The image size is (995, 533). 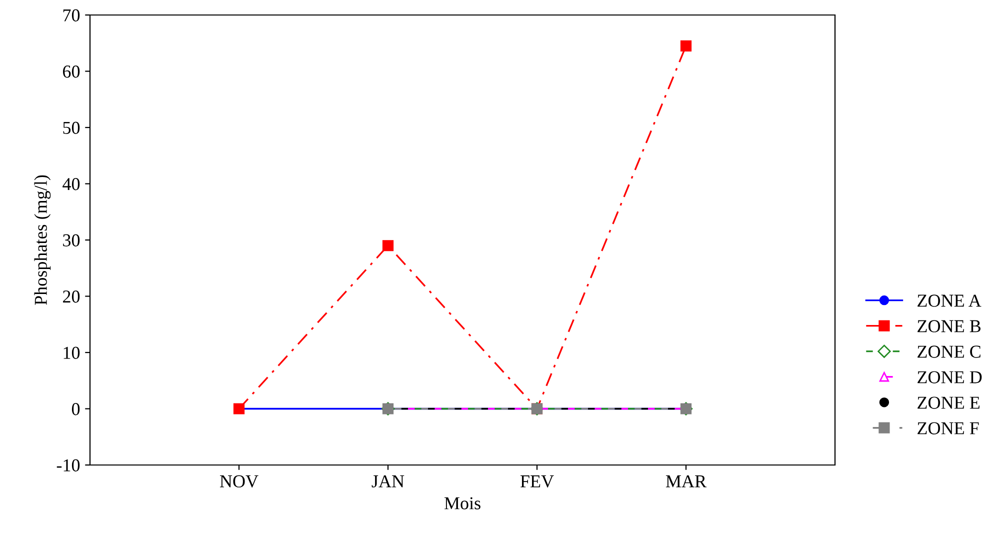 What do you see at coordinates (68, 465) in the screenshot?
I see `y-tick-label: -10` at bounding box center [68, 465].